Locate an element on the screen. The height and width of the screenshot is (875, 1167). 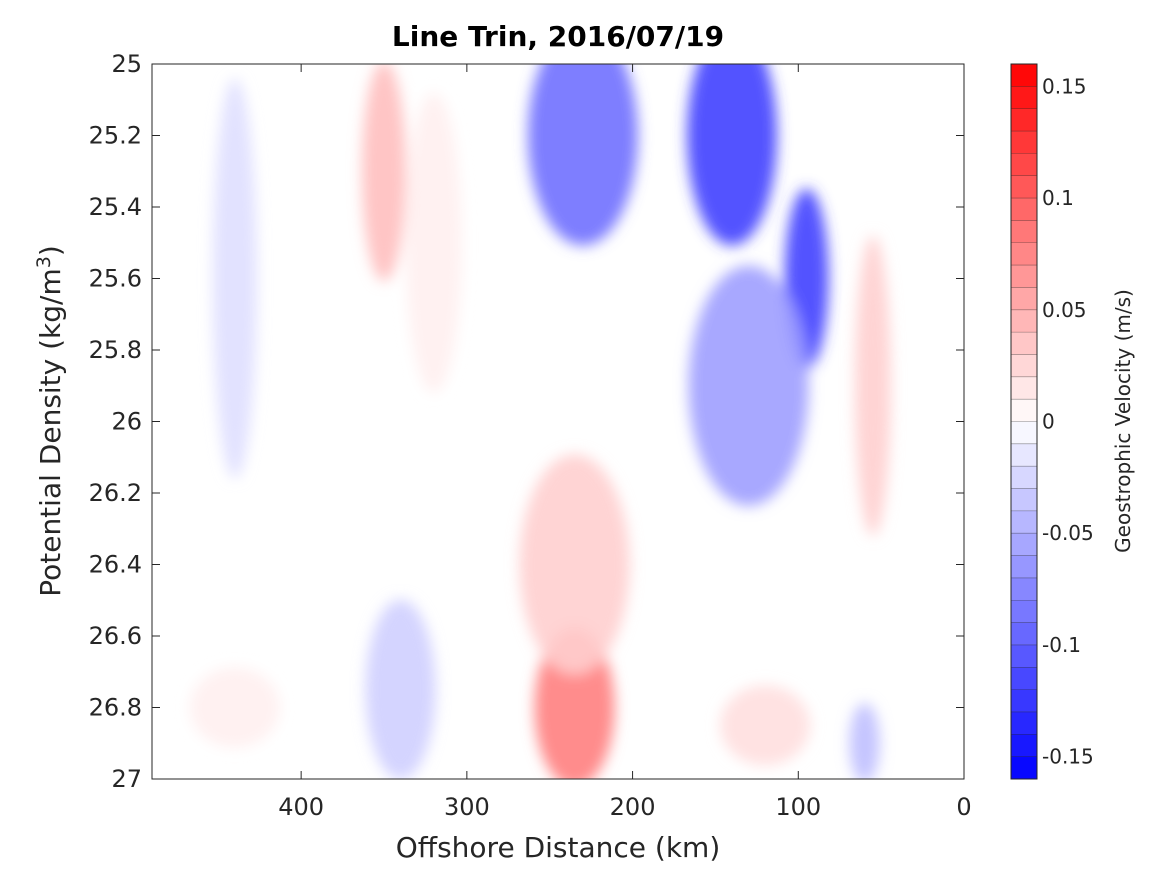
x-tick-label: 200 is located at coordinates (633, 807).